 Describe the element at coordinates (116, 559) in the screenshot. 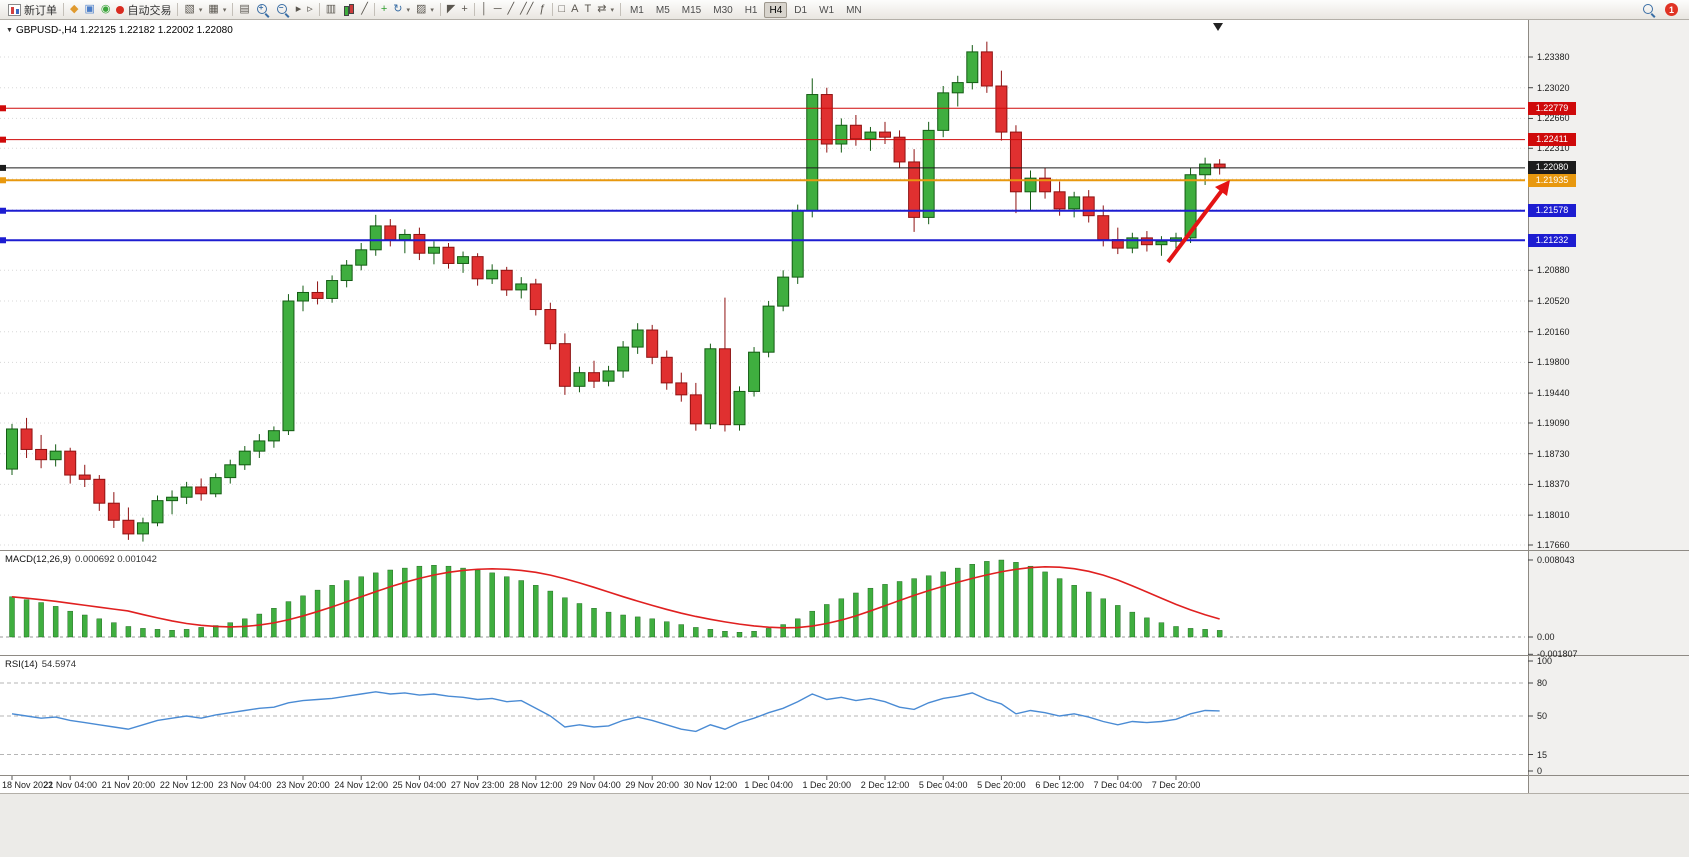

I see `macd-values: 0.000692 0.001042` at that location.